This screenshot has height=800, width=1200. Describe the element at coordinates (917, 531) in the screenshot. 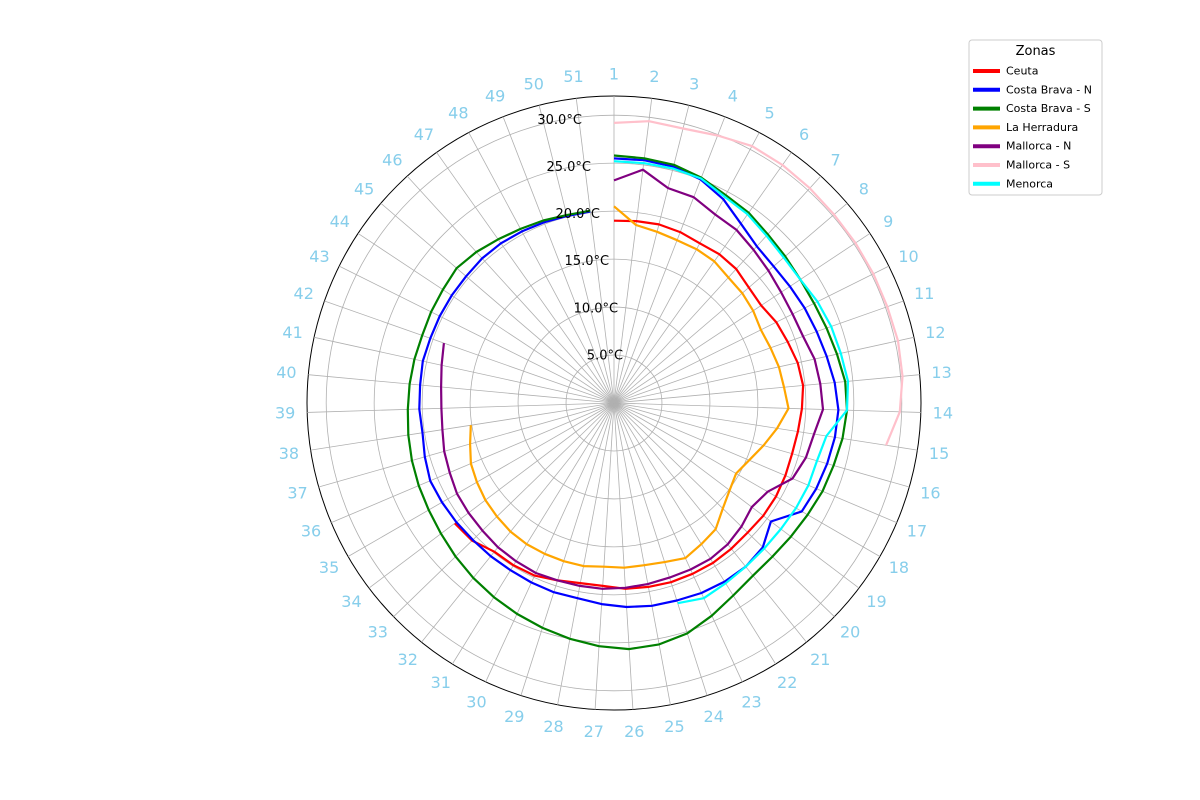

I see `angular-tick-label: 17` at that location.